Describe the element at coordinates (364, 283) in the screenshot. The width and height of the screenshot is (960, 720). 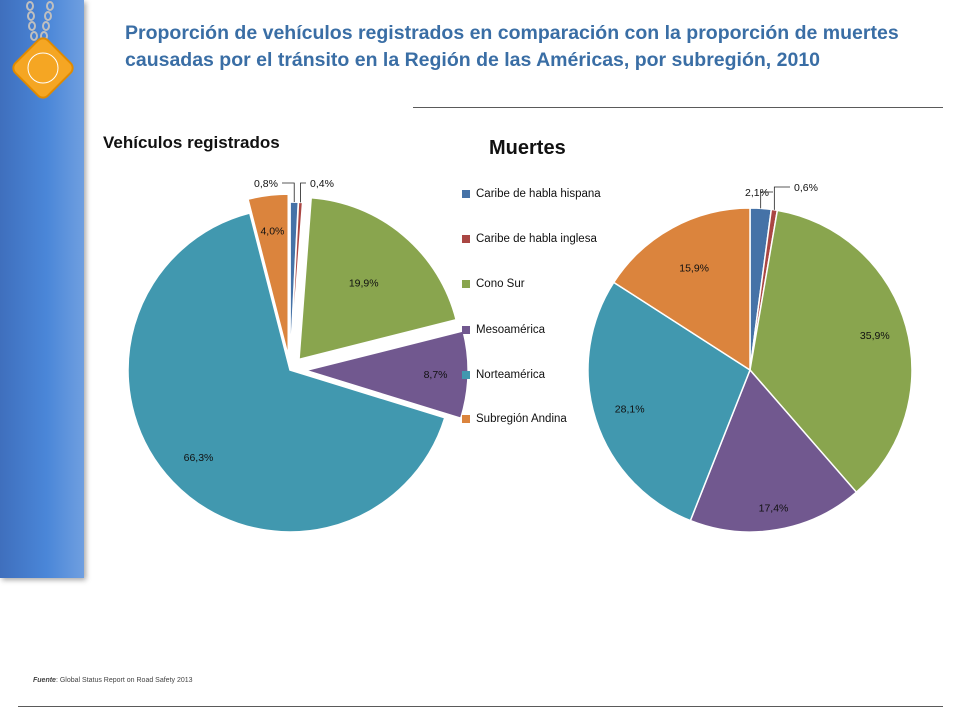
I see `slice-label: 19,9%` at that location.